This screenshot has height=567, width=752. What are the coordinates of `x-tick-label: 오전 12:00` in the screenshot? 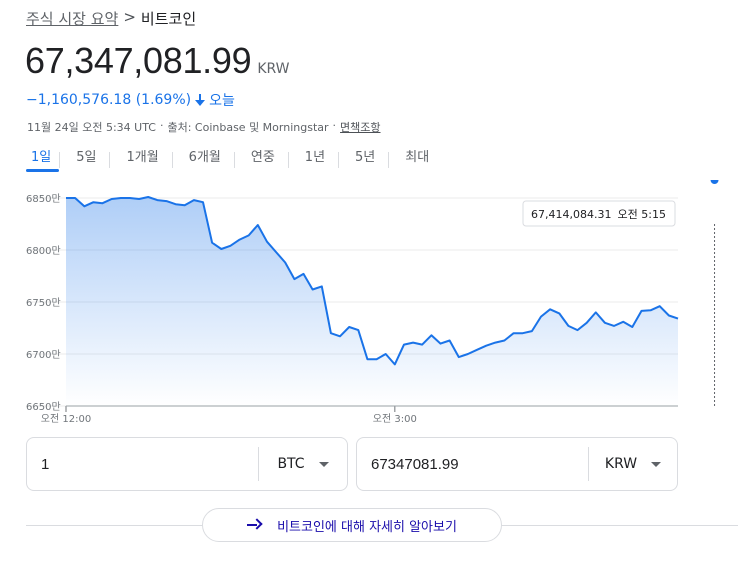 It's located at (66, 419).